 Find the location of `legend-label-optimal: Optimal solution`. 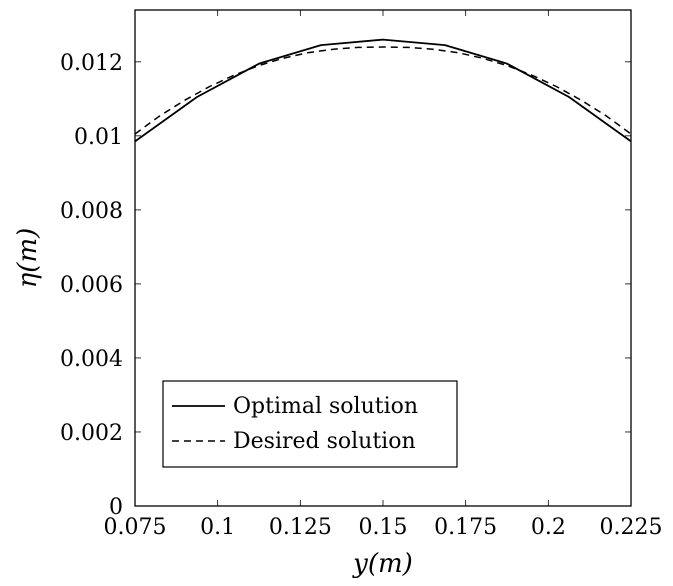

legend-label-optimal: Optimal solution is located at coordinates (325, 406).